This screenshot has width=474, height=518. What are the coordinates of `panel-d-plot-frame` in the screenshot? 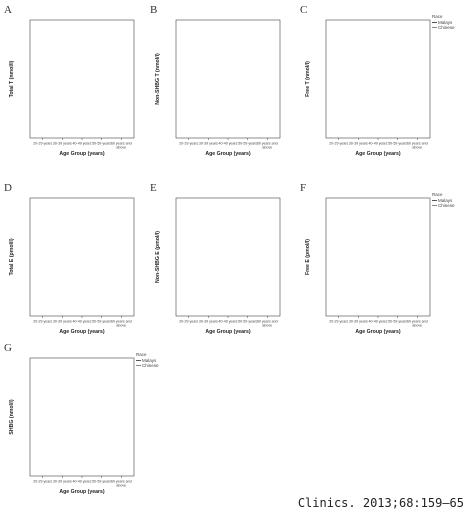 It's located at (82, 257).